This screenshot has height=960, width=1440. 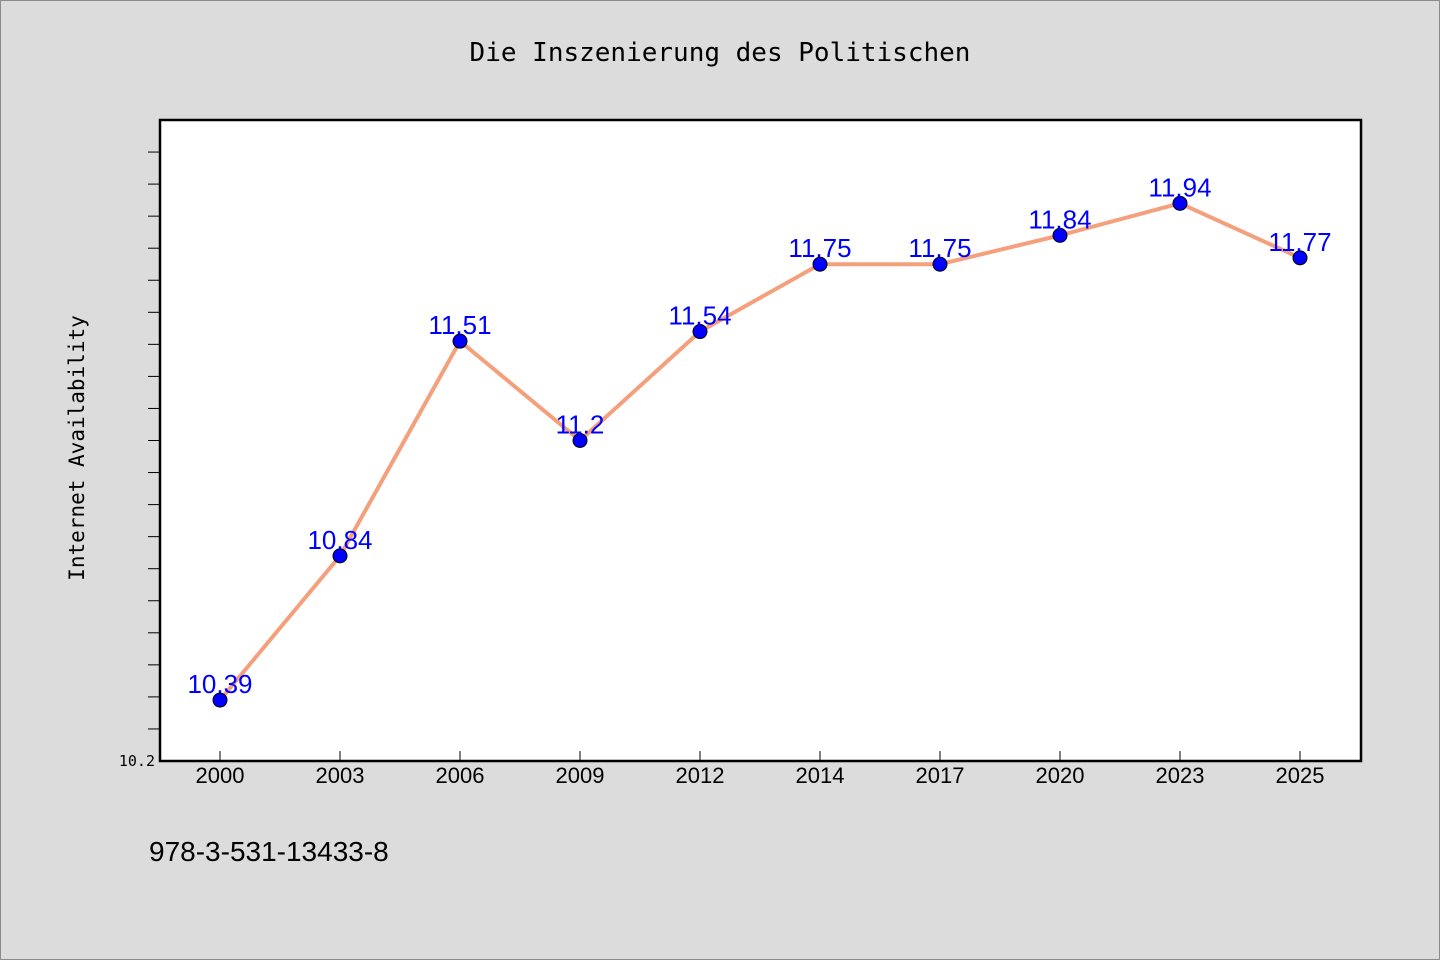 I want to click on data-label: 11.84, so click(x=1059, y=219).